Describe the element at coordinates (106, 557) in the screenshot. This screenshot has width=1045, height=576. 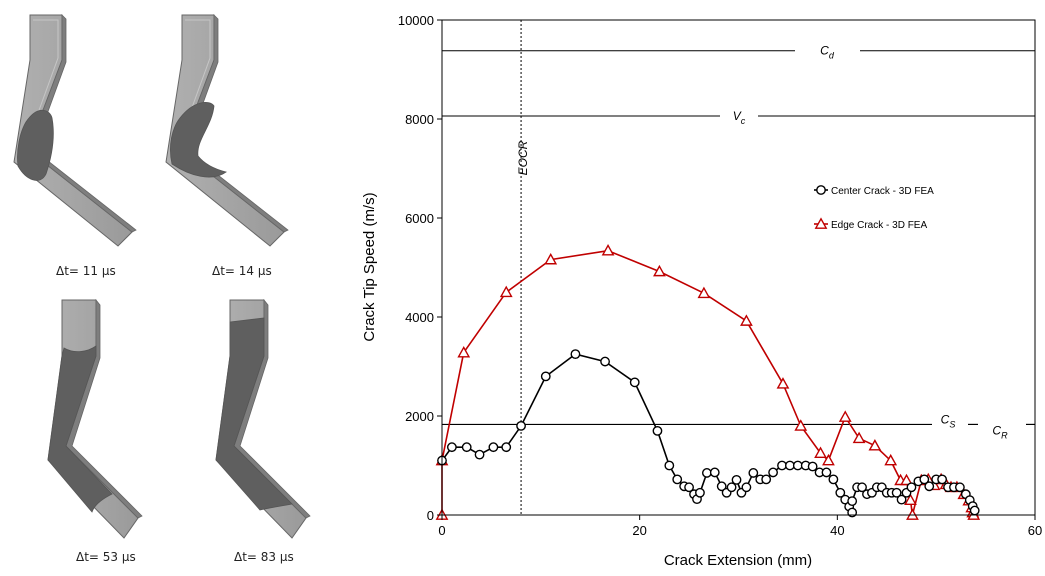
I see `caption-53us: Δt= 53 μs` at that location.